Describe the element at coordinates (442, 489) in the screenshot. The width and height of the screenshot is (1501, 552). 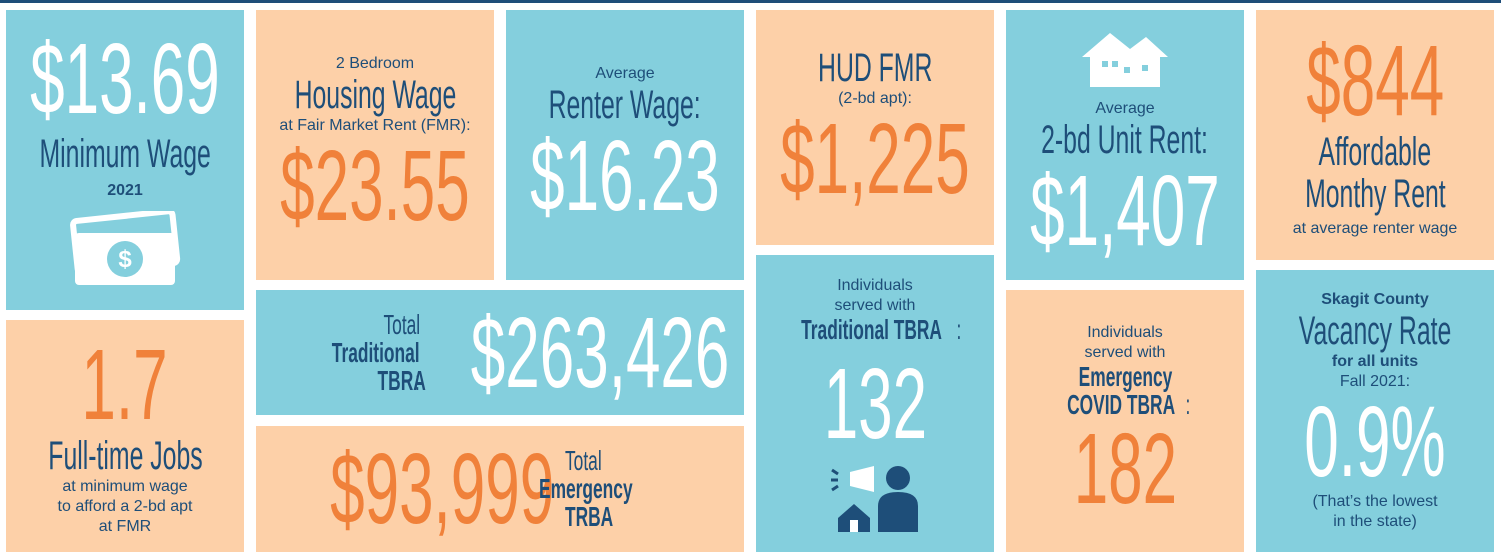
I see `big-number: $93,999` at that location.